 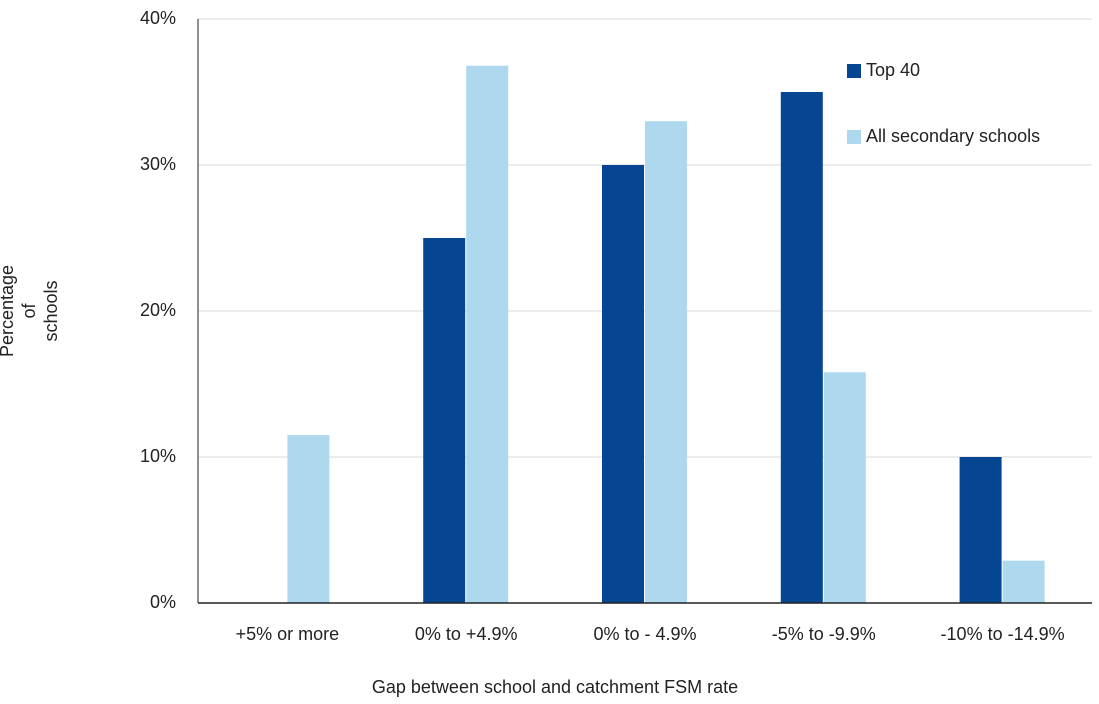 I want to click on y-axis-title: schools, so click(x=51, y=310).